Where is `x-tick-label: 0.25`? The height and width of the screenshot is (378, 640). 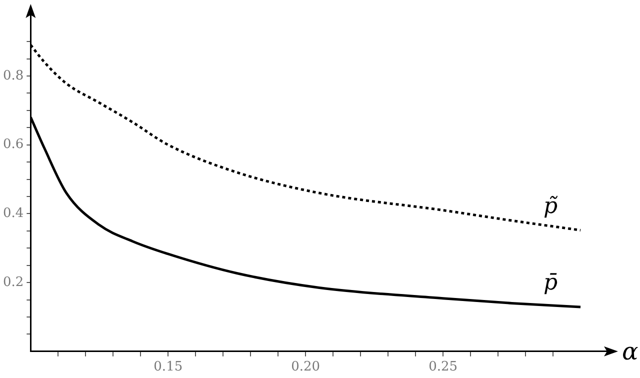
x-tick-label: 0.25 is located at coordinates (443, 367).